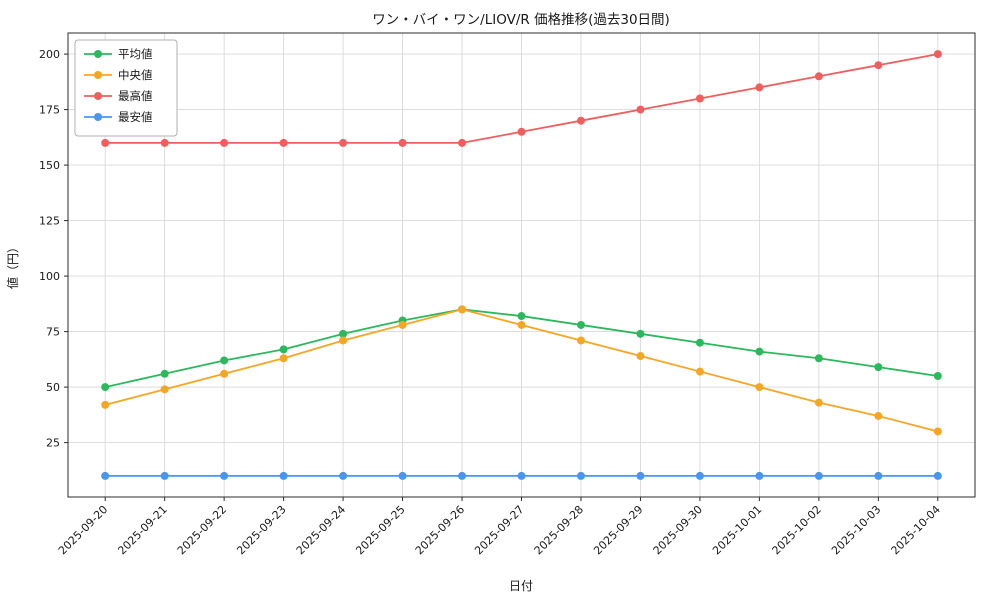 Image resolution: width=1000 pixels, height=600 pixels. Describe the element at coordinates (797, 530) in the screenshot. I see `x-tick-label: 2025-10-02` at that location.